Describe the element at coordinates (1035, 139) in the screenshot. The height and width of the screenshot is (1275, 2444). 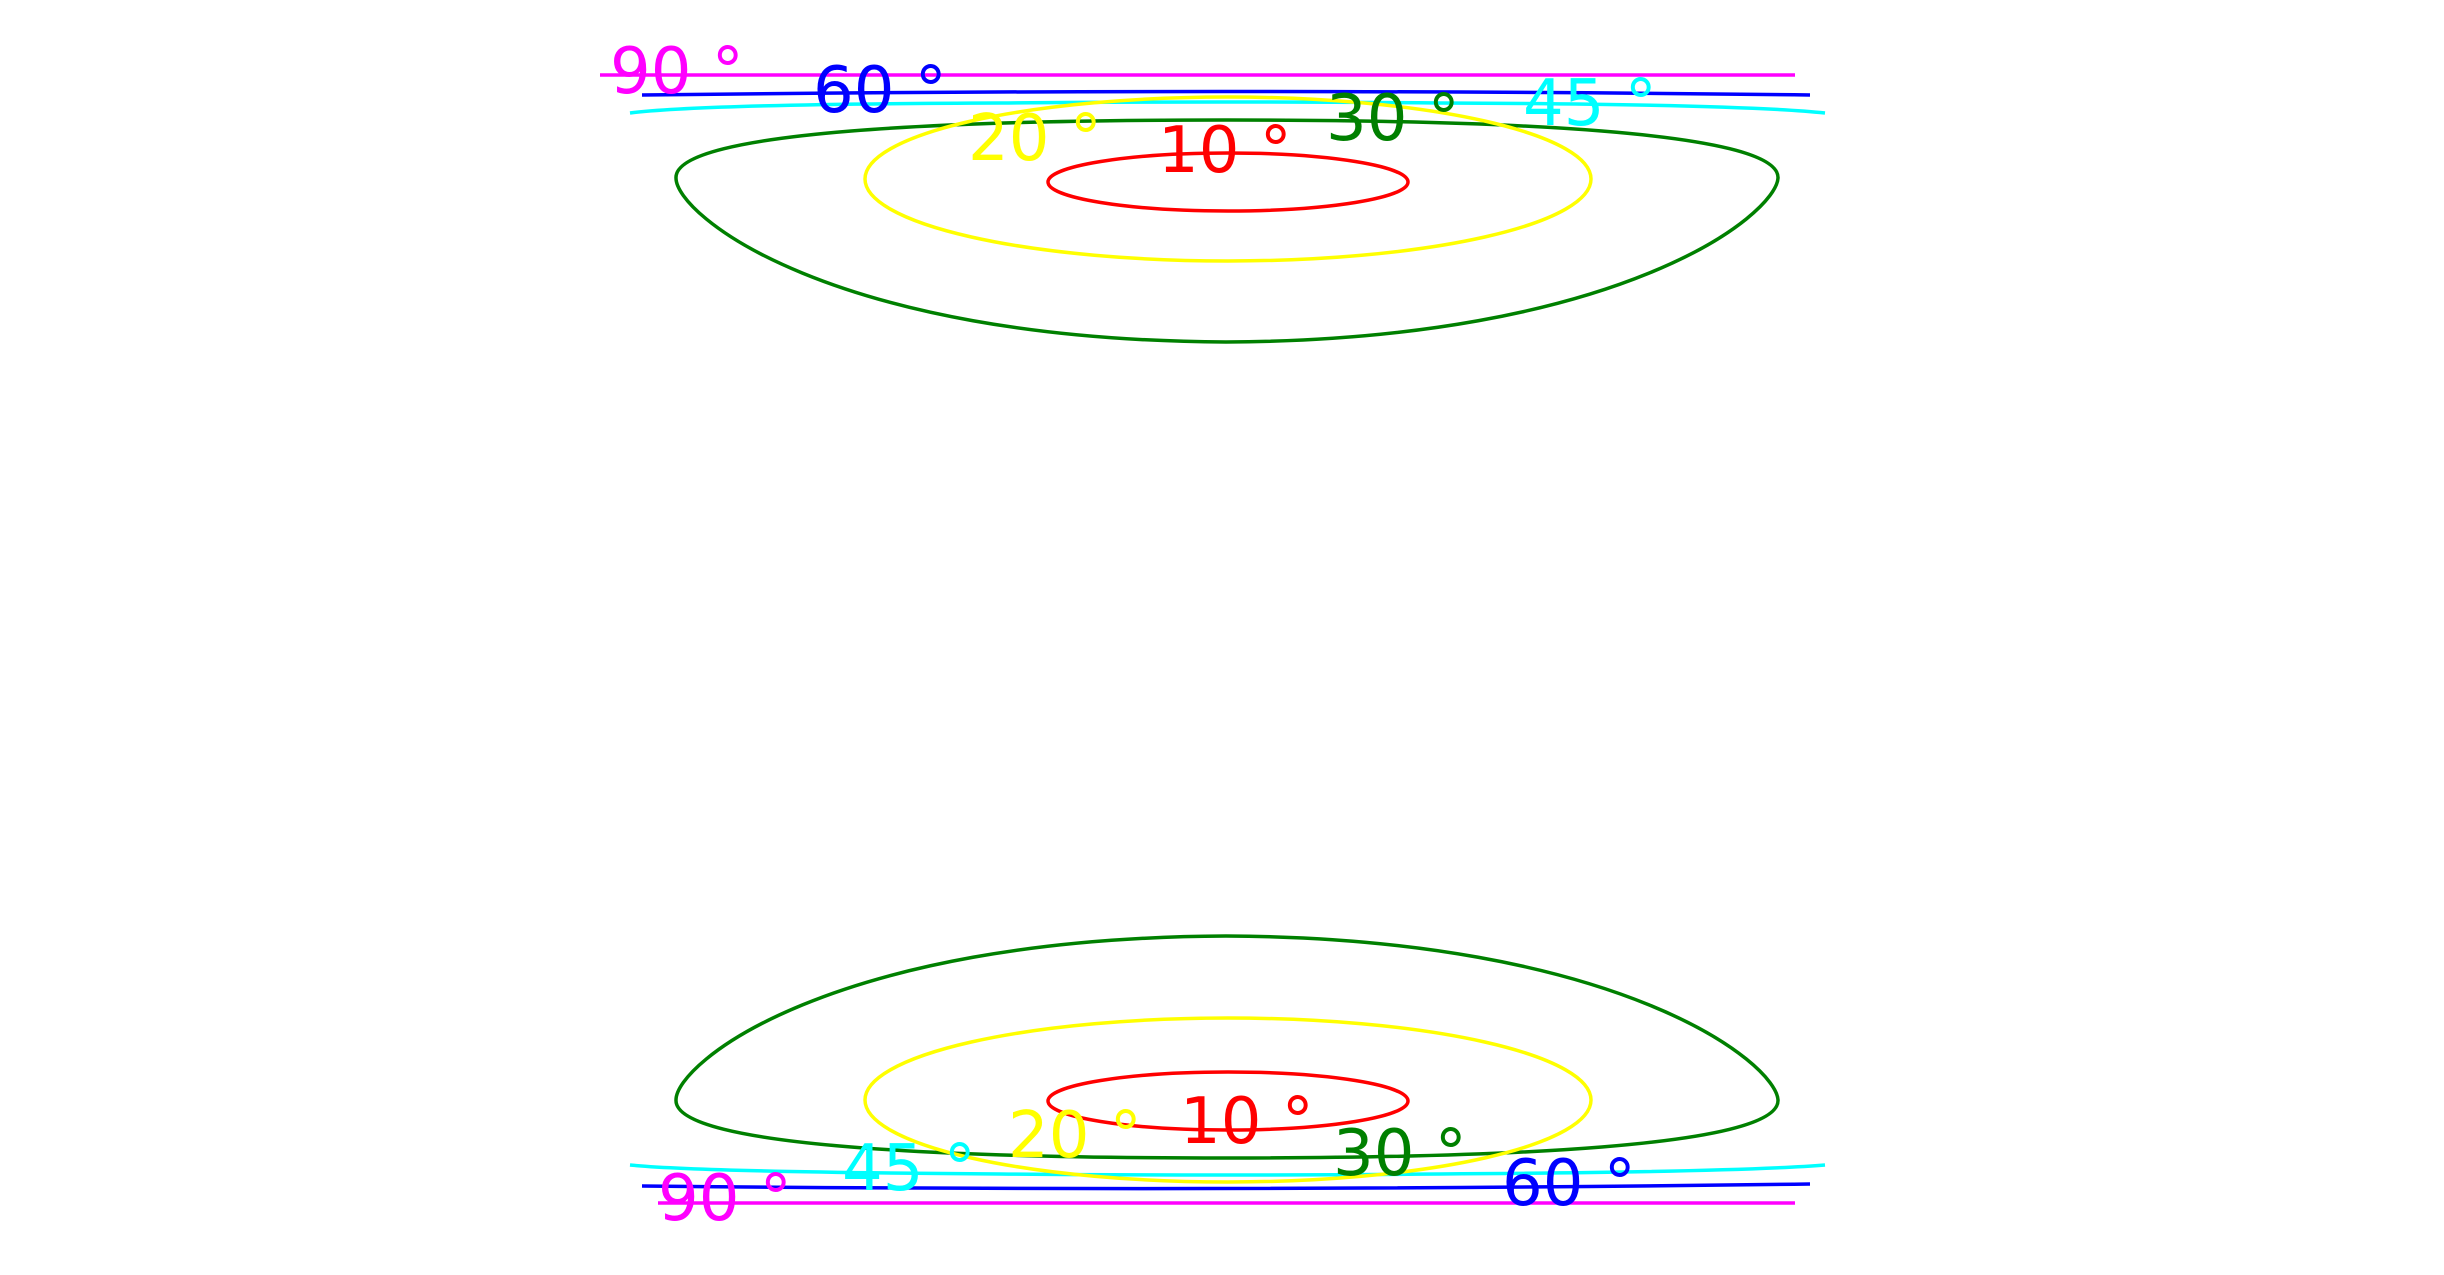
I see `top-label-20: 20 °` at that location.